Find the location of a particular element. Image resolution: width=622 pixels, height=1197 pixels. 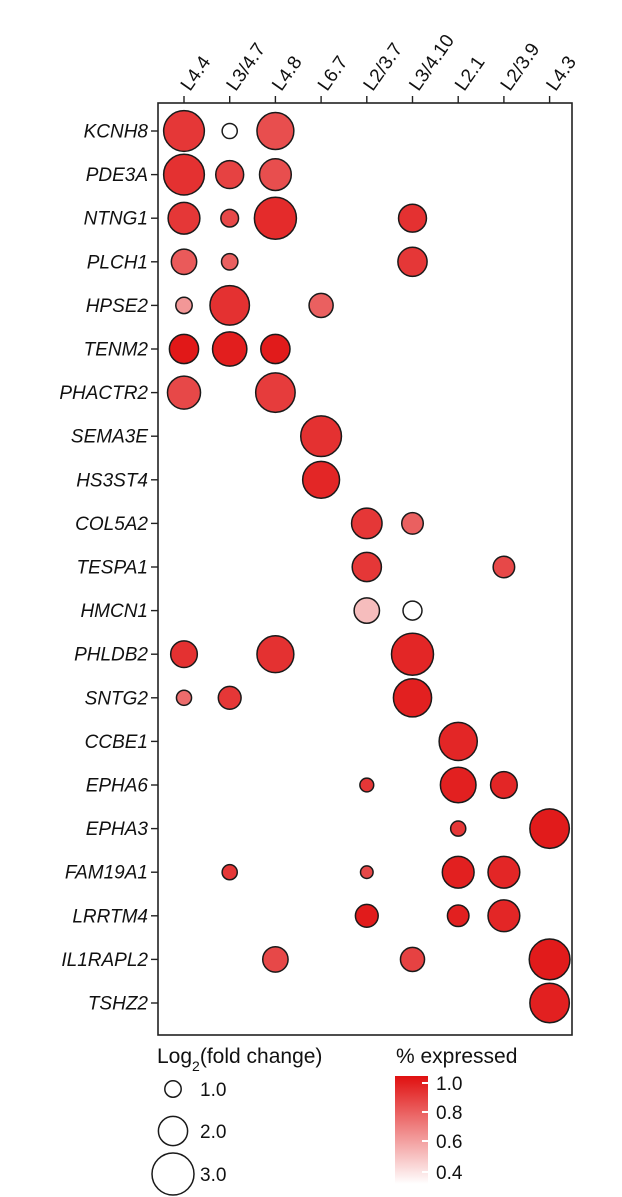

row-label-tenm2: TENM2 is located at coordinates (116, 350).